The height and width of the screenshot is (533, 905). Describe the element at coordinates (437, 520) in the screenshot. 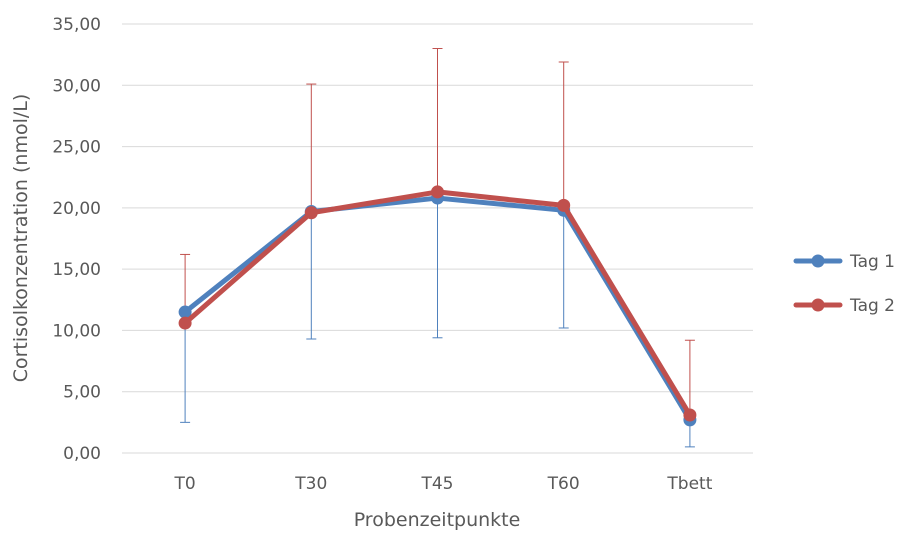

I see `x-axis-title: Probenzeitpunkte` at that location.